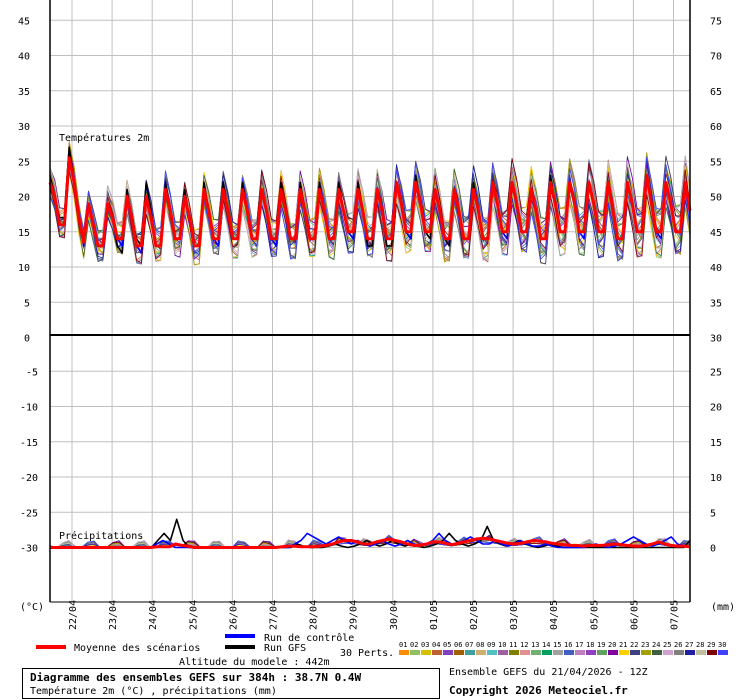  Describe the element at coordinates (240, 647) in the screenshot. I see `legend-gfs-swatch` at that location.